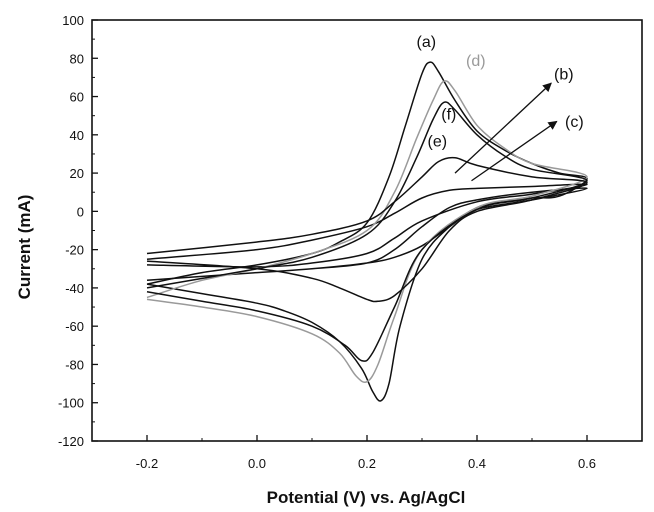 Image resolution: width=654 pixels, height=512 pixels. What do you see at coordinates (77, 58) in the screenshot?
I see `y-tick-label: 80` at bounding box center [77, 58].